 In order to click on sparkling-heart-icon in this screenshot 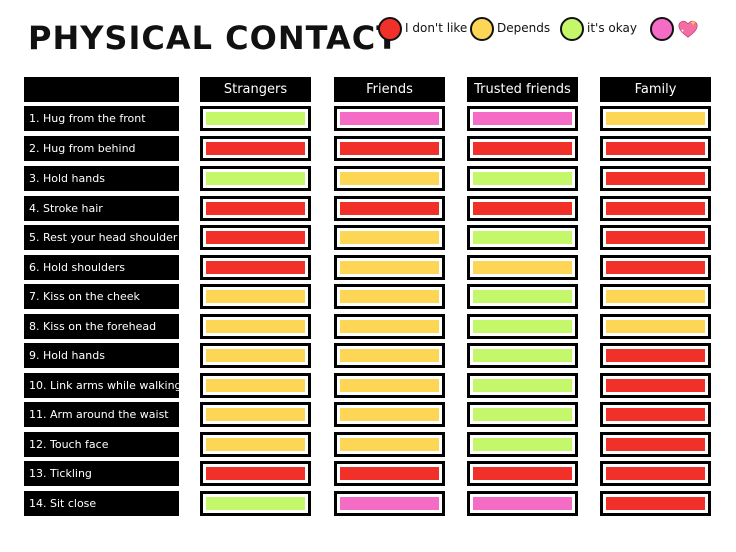, I will do `click(688, 28)`.